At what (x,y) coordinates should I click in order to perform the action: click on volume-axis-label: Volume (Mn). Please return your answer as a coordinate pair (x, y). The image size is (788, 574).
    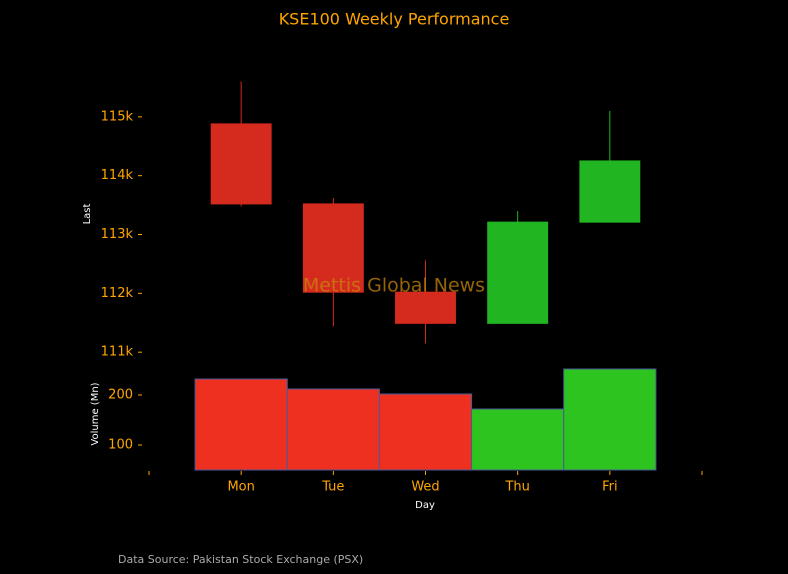
    Looking at the image, I should click on (95, 413).